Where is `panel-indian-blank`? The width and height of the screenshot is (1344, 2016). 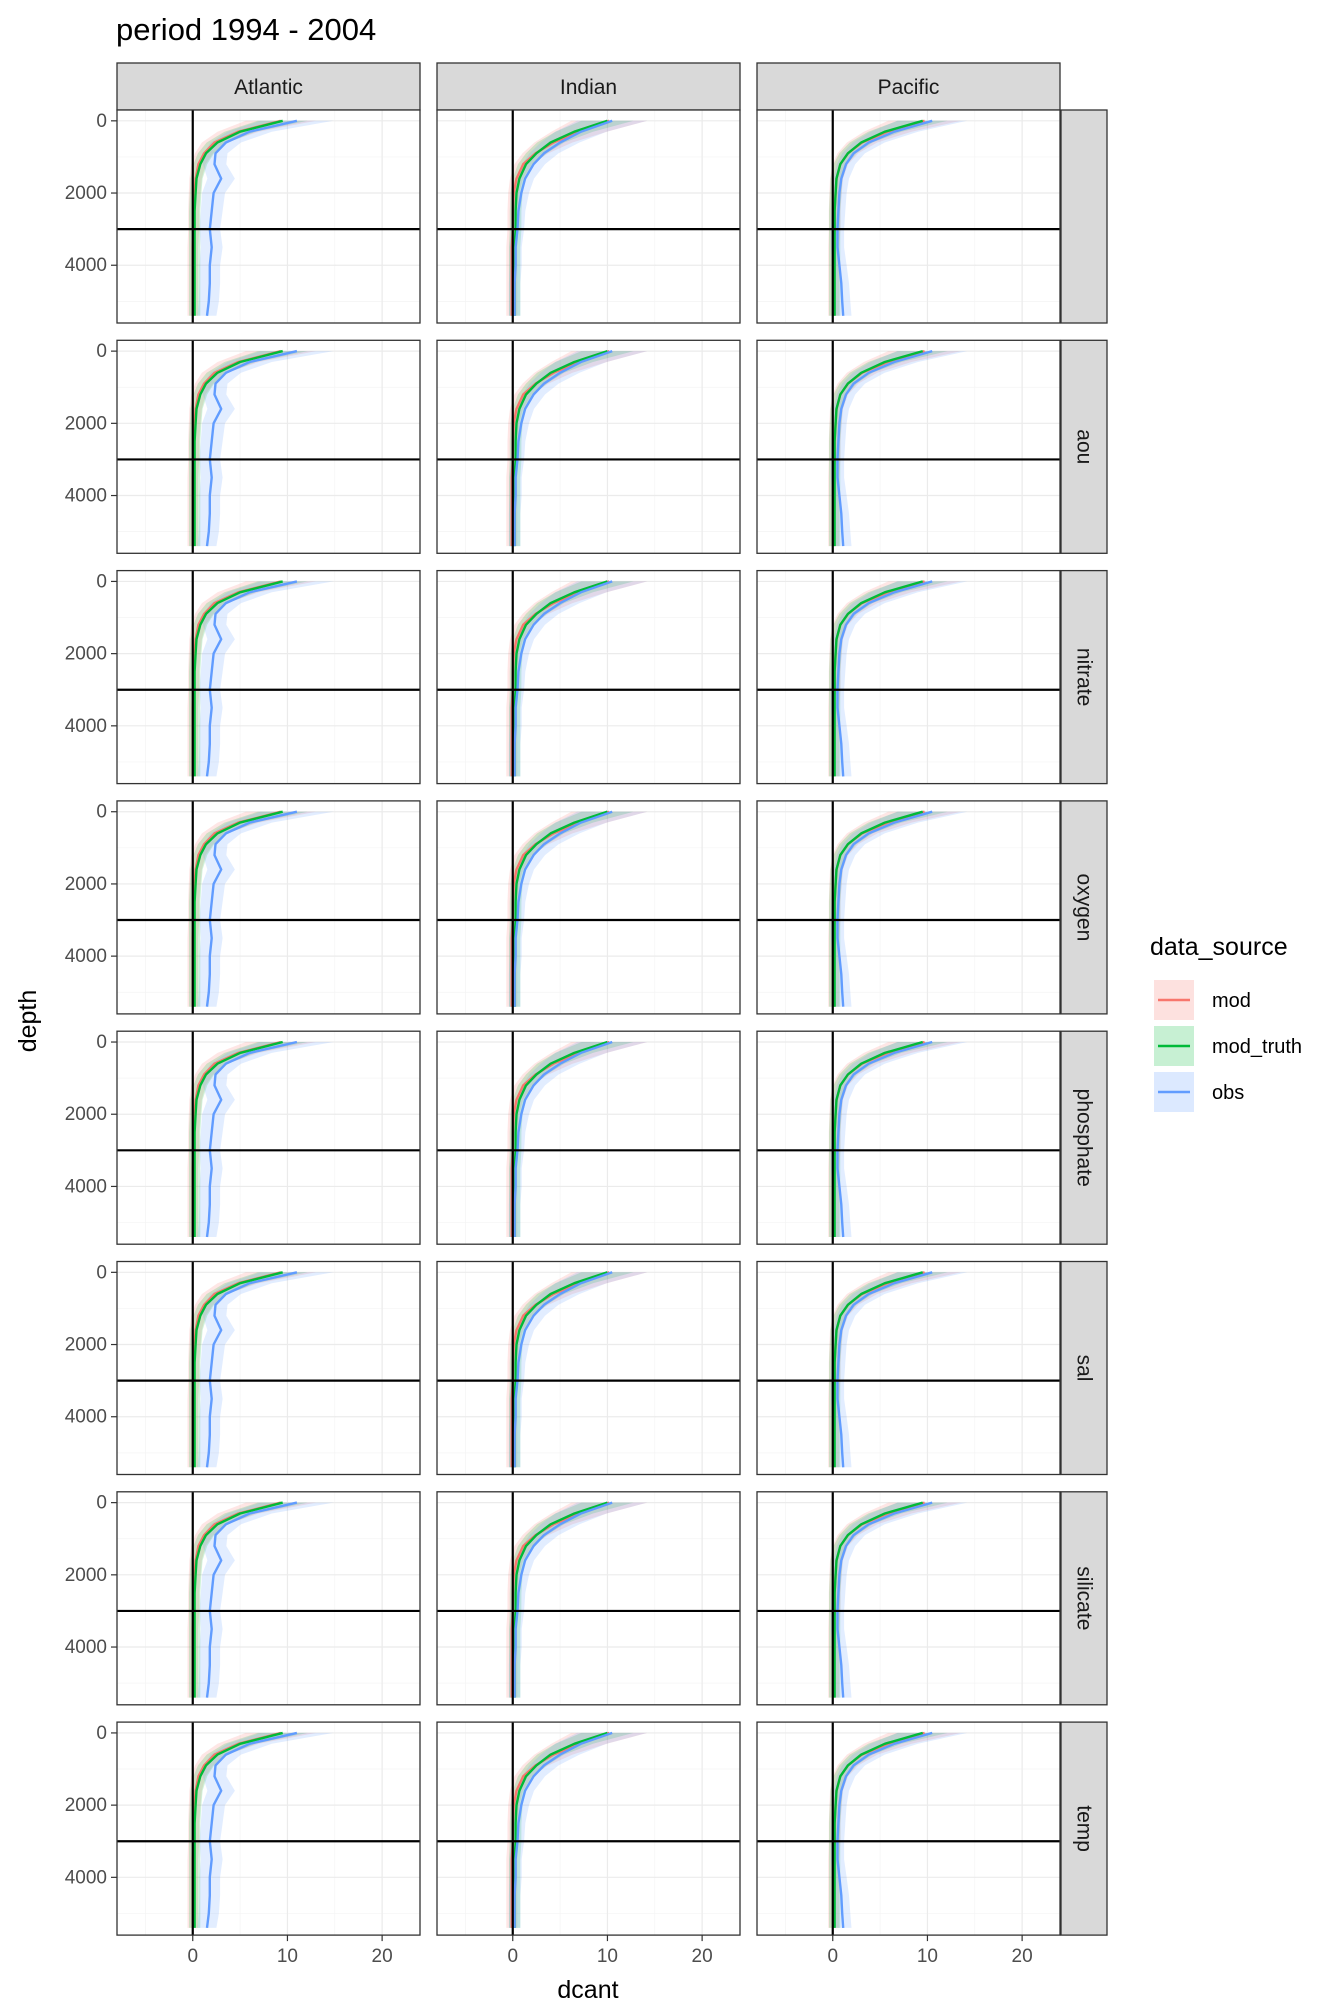 panel-indian-blank is located at coordinates (588, 216).